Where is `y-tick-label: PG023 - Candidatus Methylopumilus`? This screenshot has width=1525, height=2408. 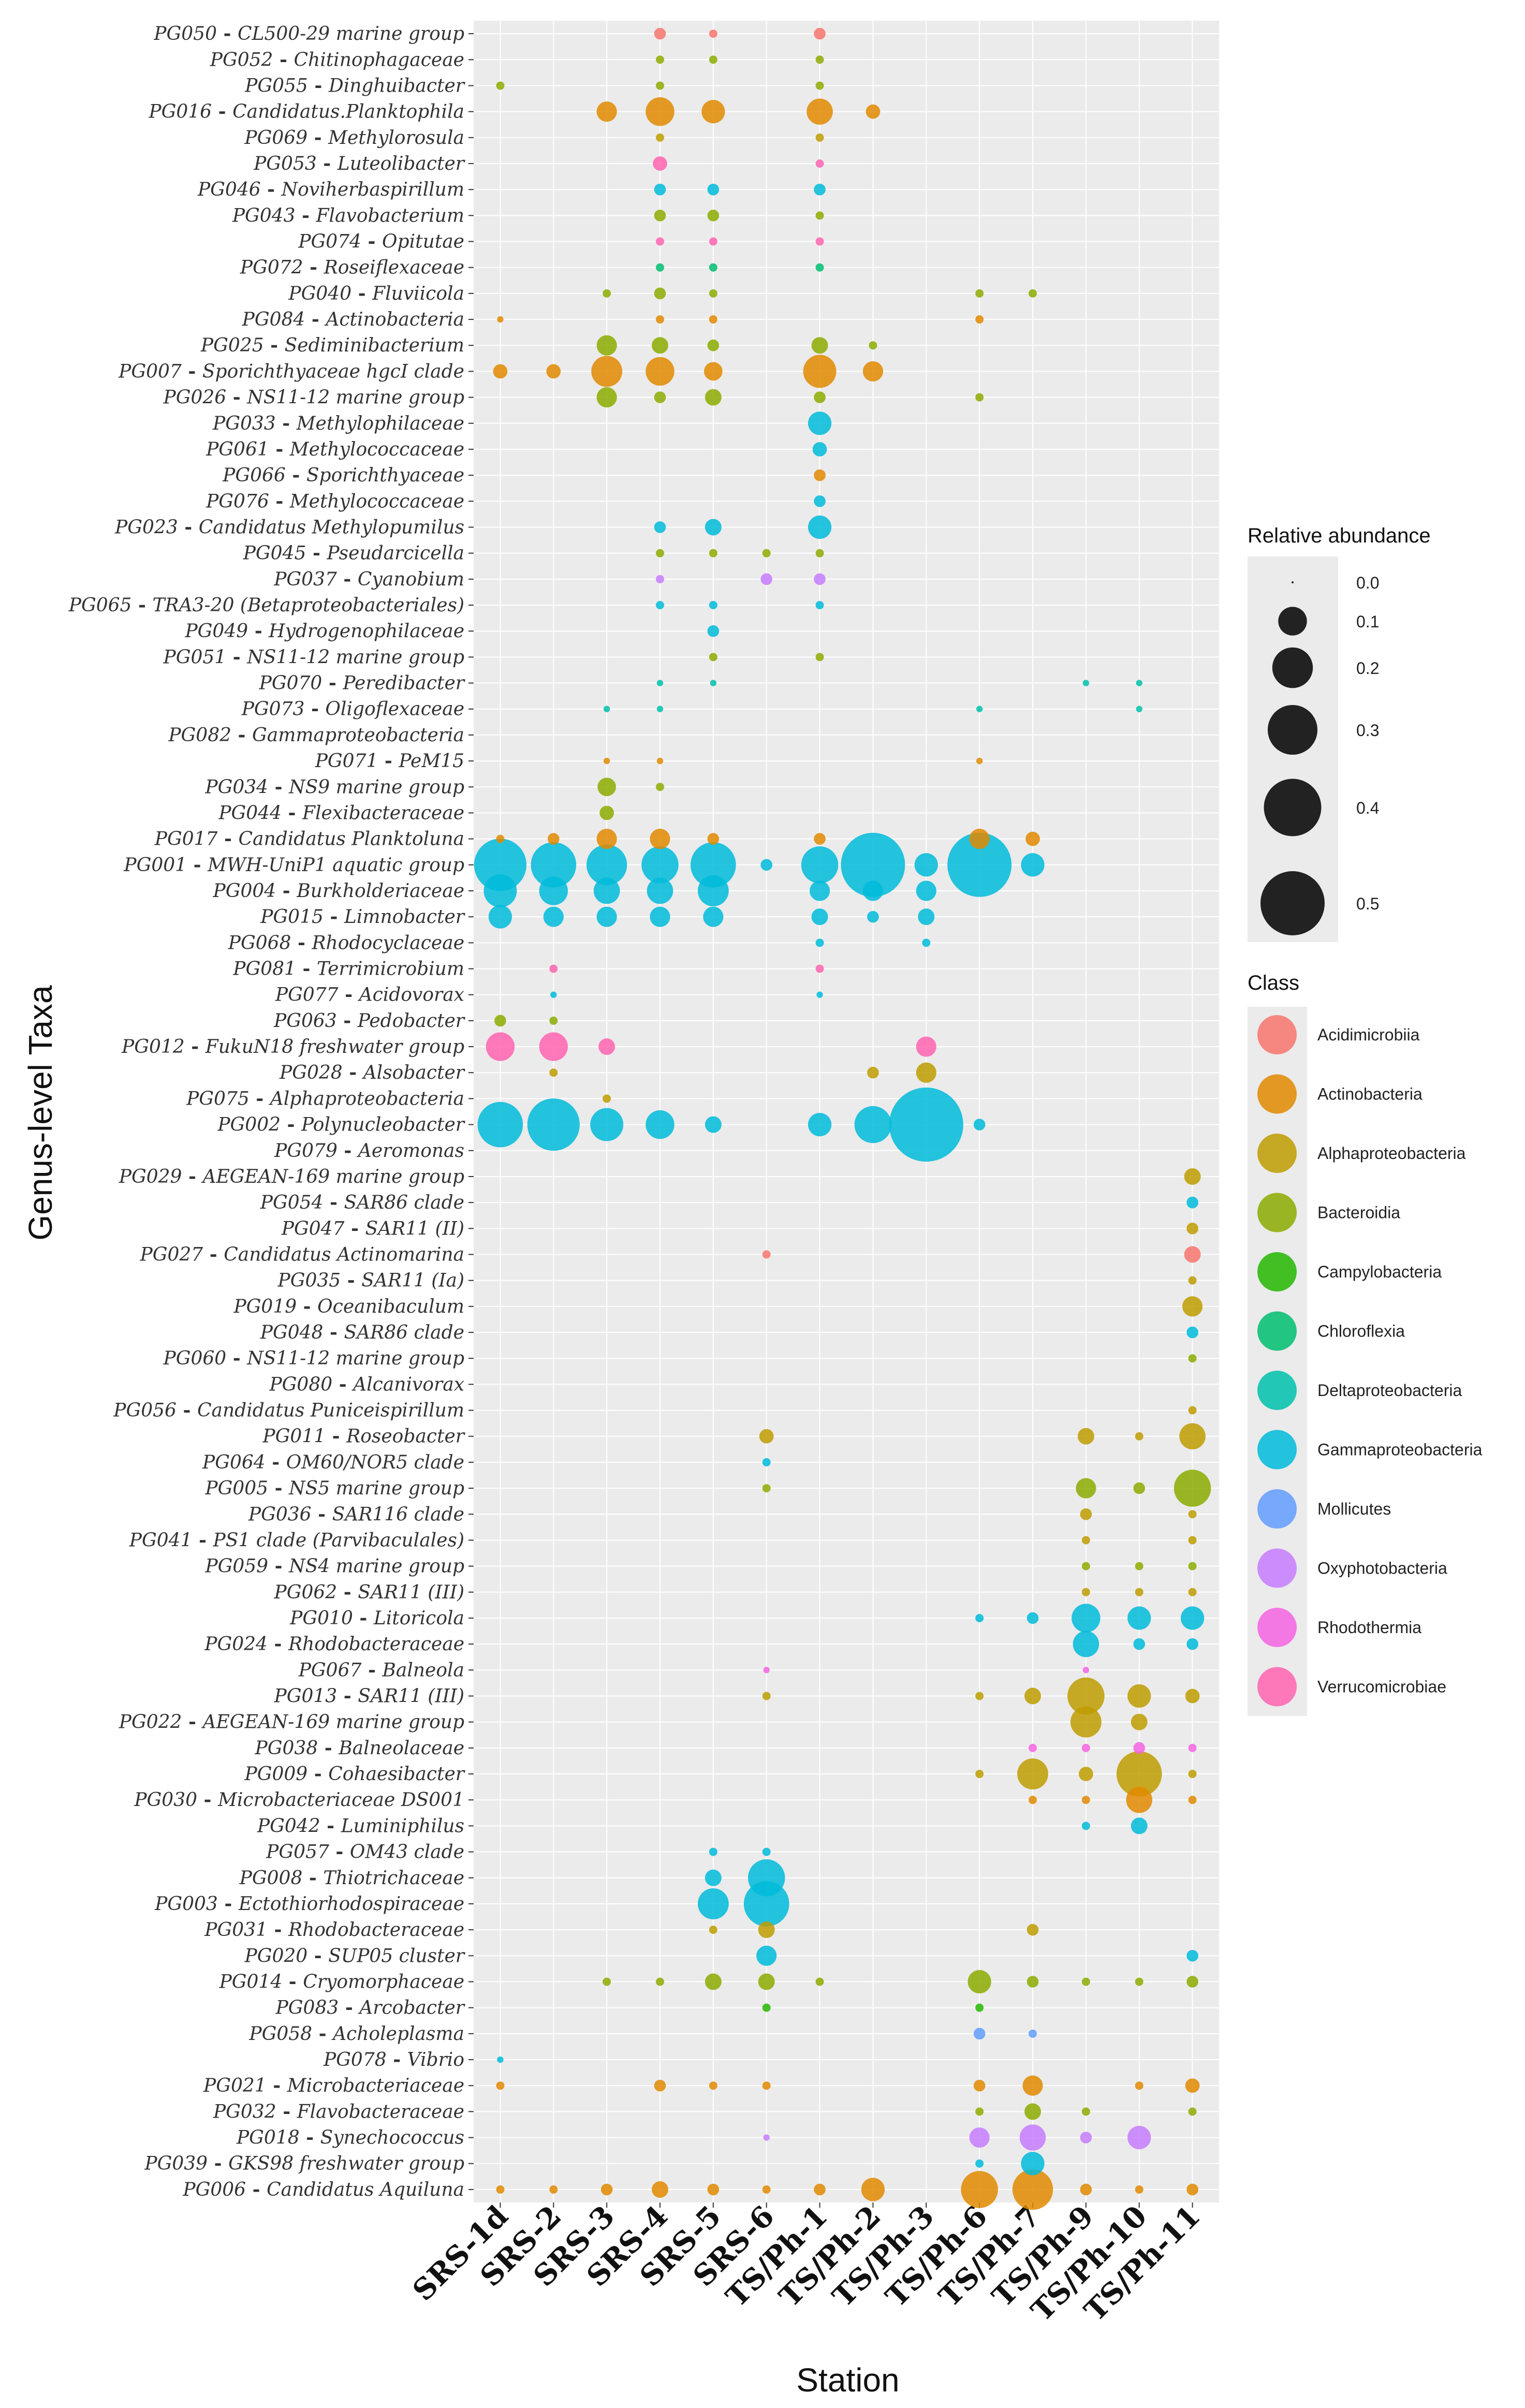 y-tick-label: PG023 - Candidatus Methylopumilus is located at coordinates (289, 527).